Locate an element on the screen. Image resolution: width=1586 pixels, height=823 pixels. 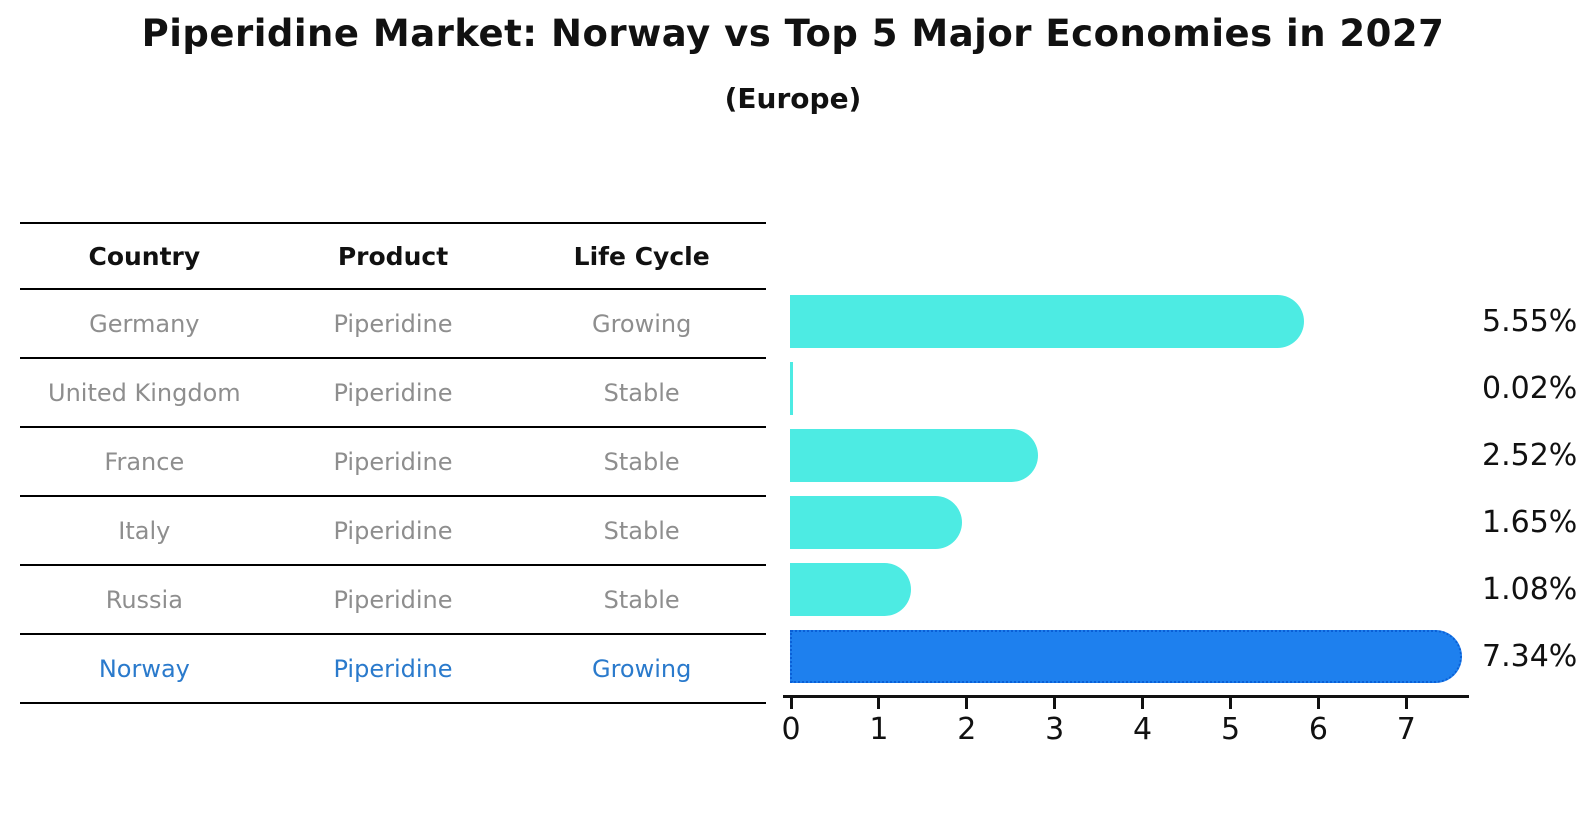
x-axis-tick-label-1: 1 is located at coordinates (879, 729).